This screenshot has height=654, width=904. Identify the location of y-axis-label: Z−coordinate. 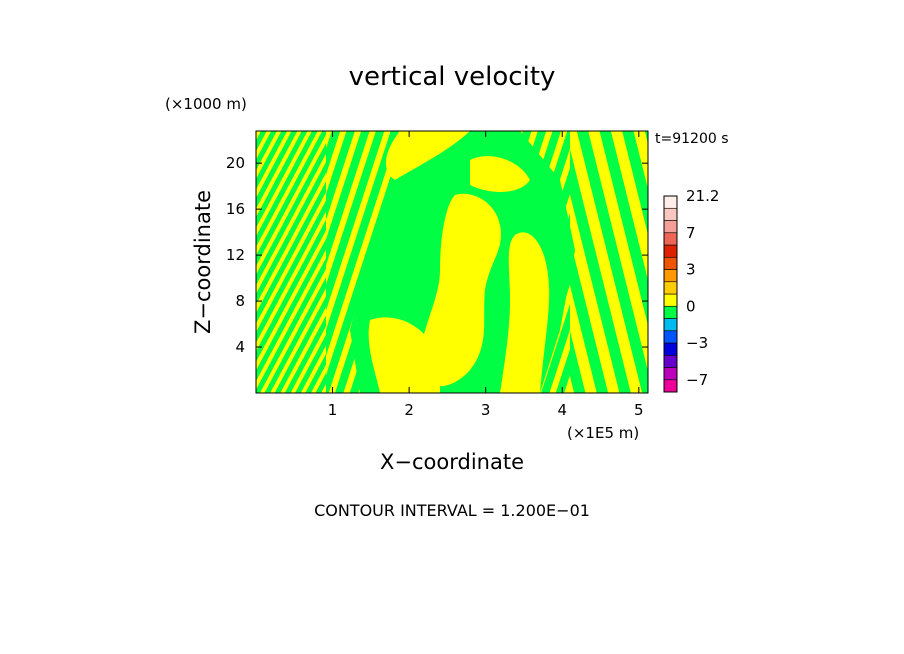
(203, 262).